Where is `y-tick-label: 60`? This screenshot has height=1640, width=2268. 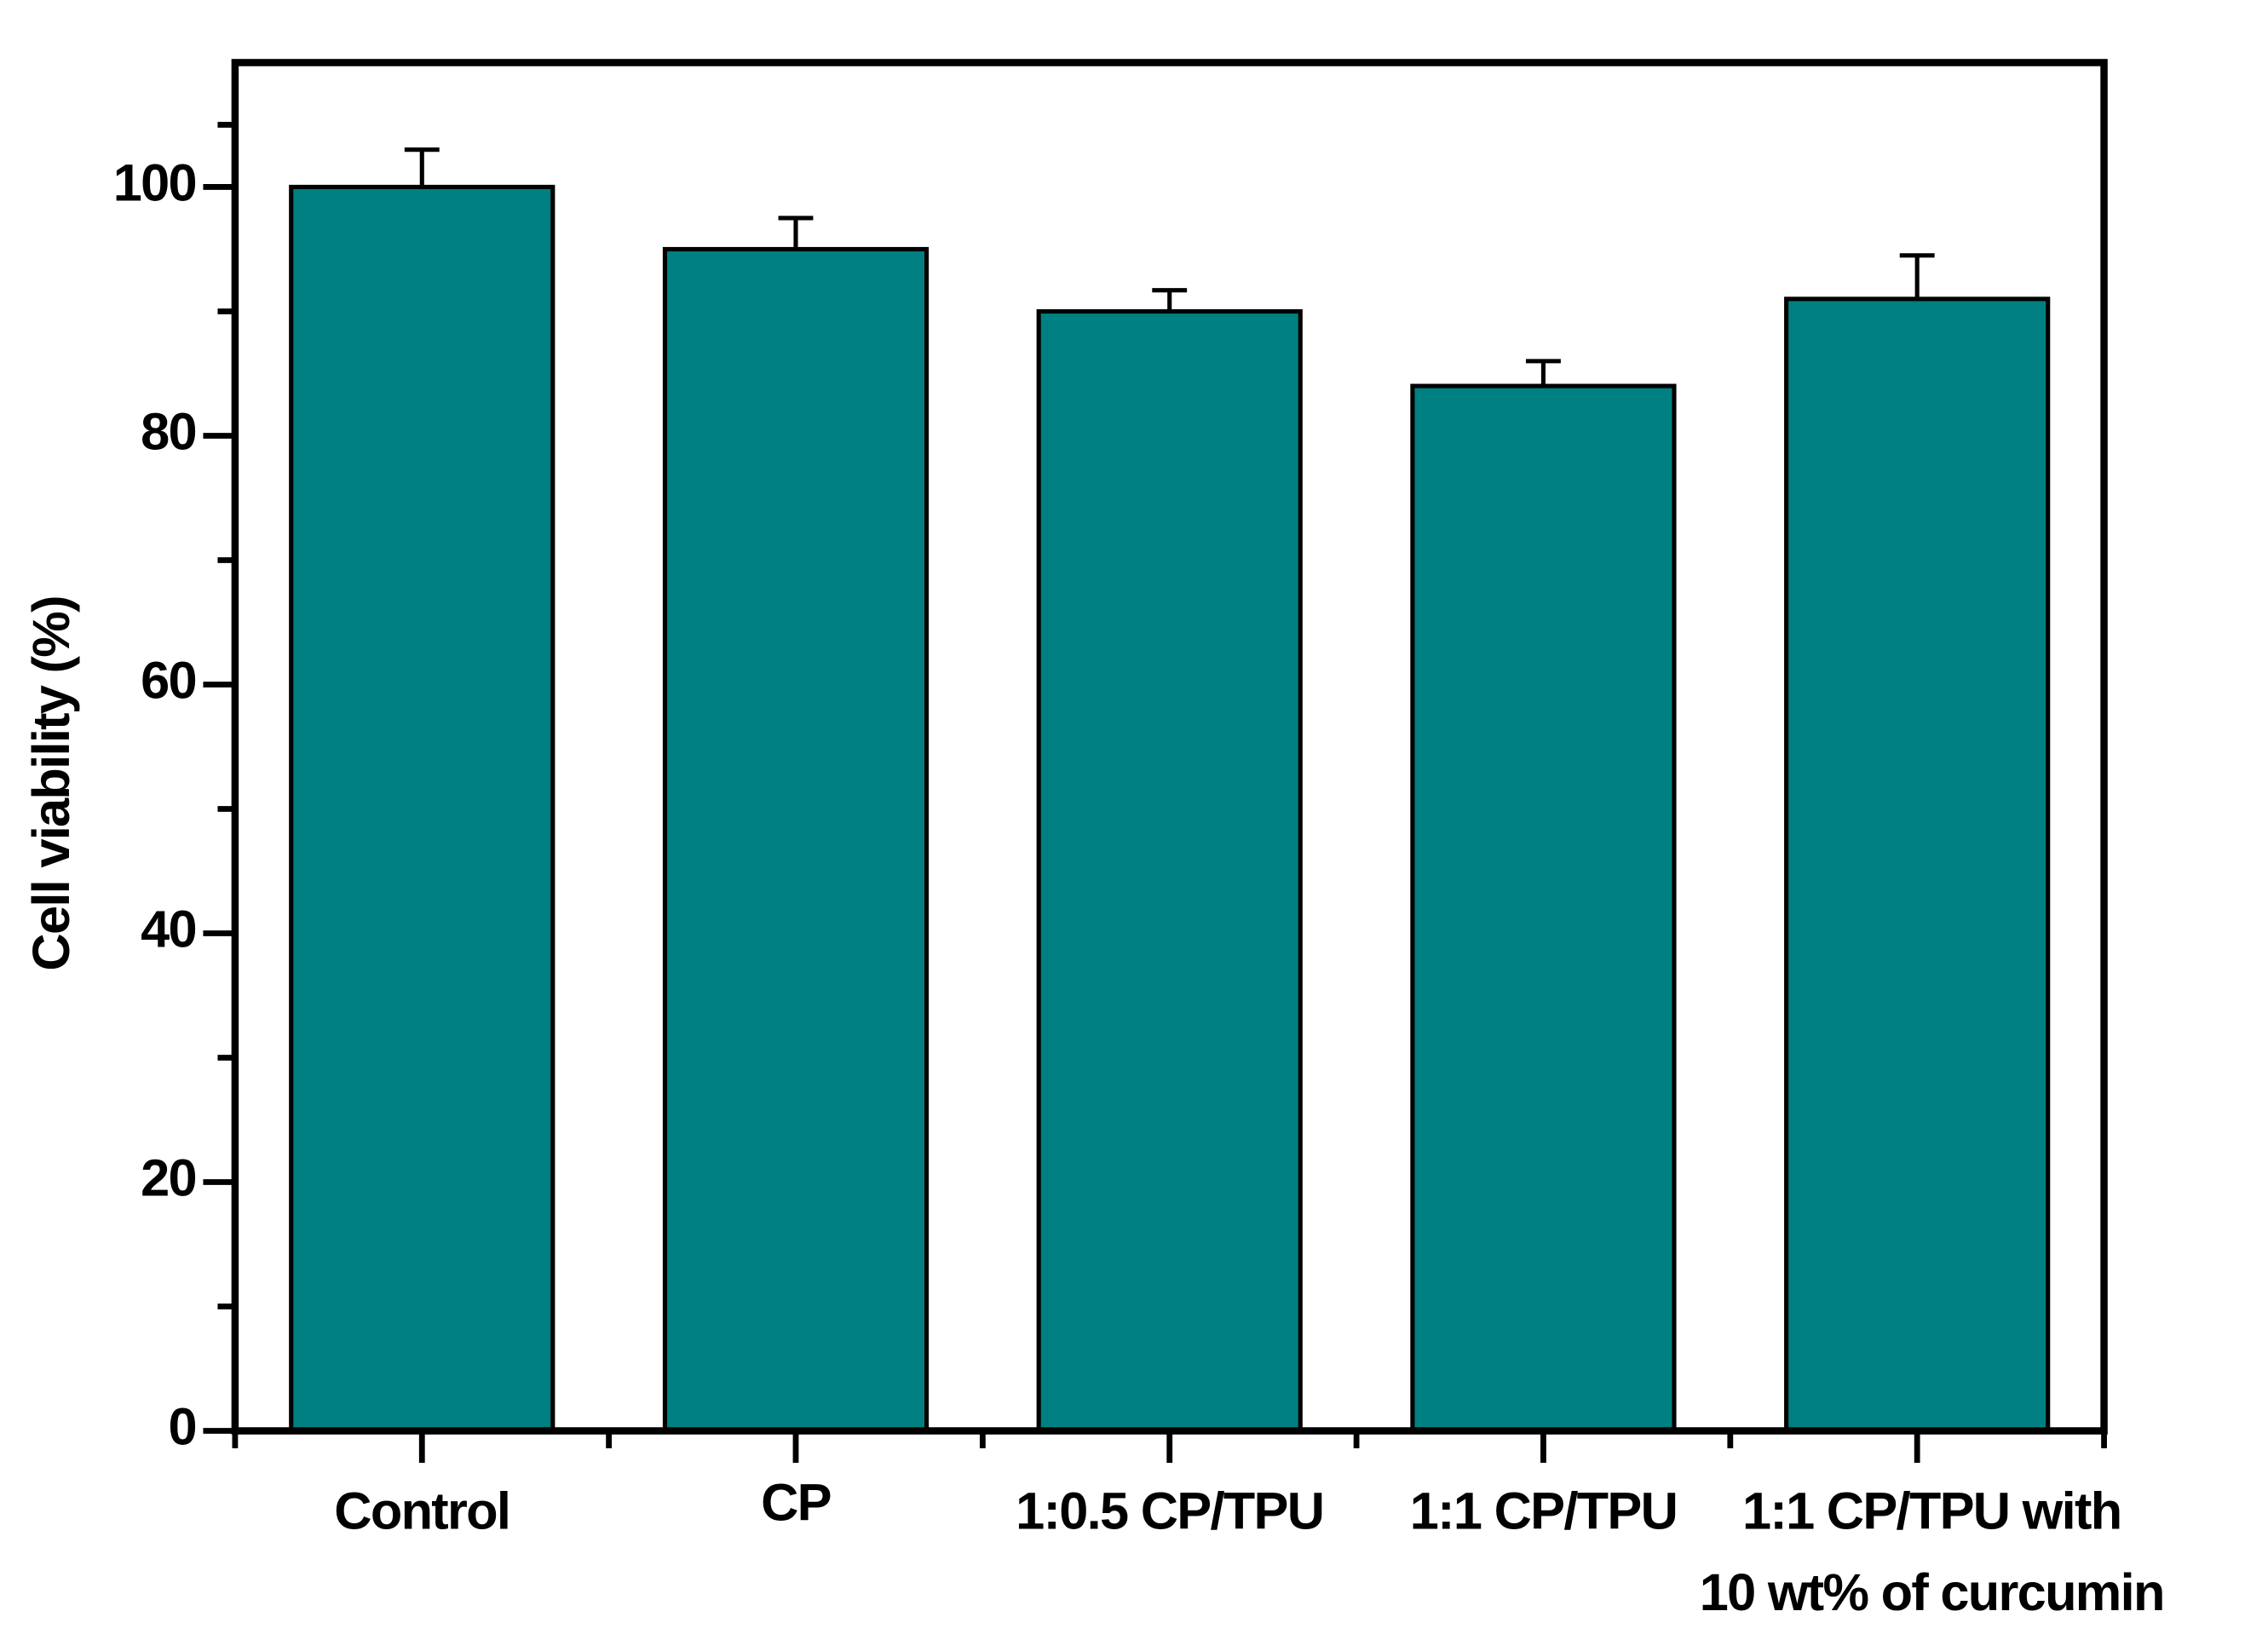 y-tick-label: 60 is located at coordinates (168, 680).